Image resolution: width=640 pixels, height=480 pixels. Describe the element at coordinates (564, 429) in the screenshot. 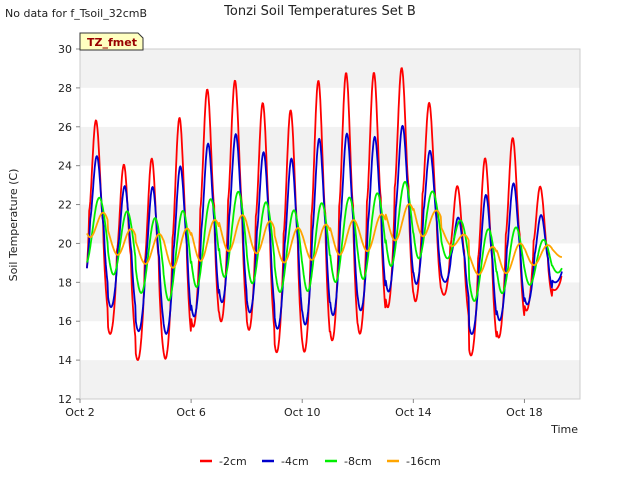

I see `x-axis-label: Time` at that location.